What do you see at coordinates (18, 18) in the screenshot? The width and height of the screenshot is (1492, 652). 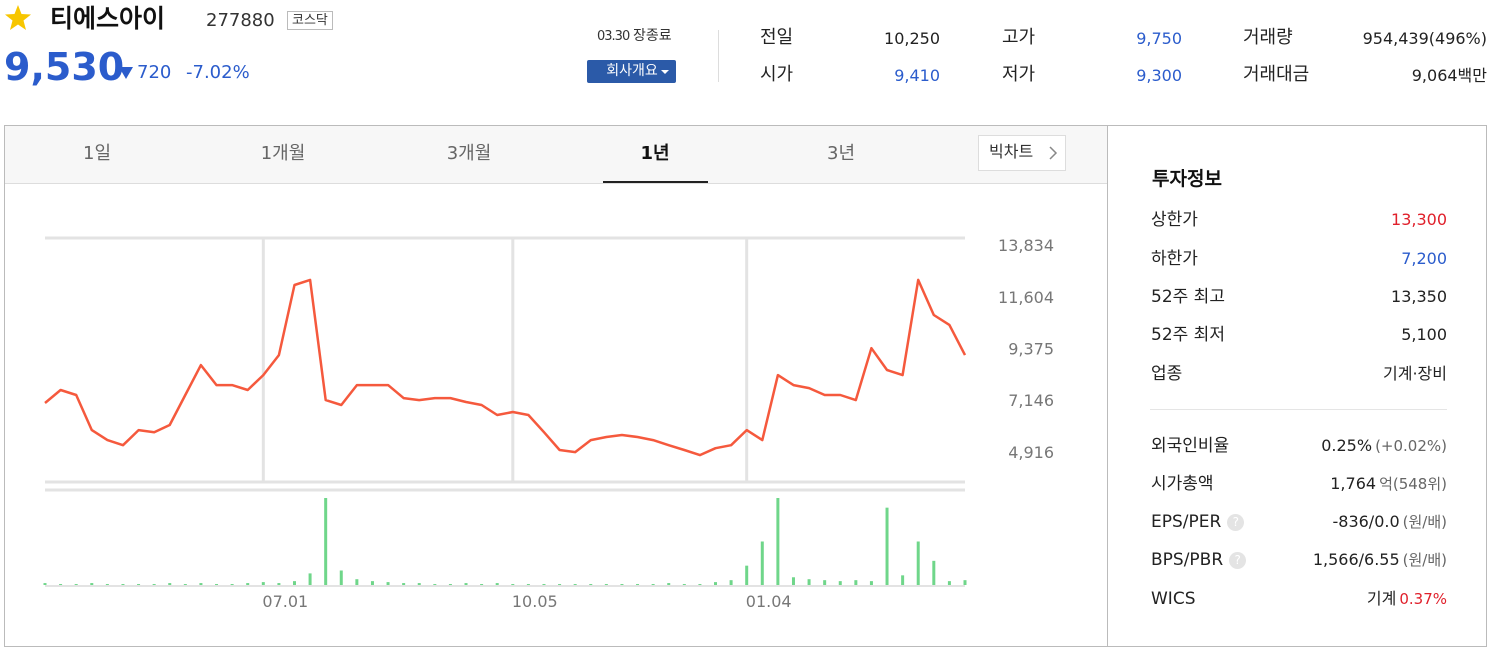 I see `favorite-star` at bounding box center [18, 18].